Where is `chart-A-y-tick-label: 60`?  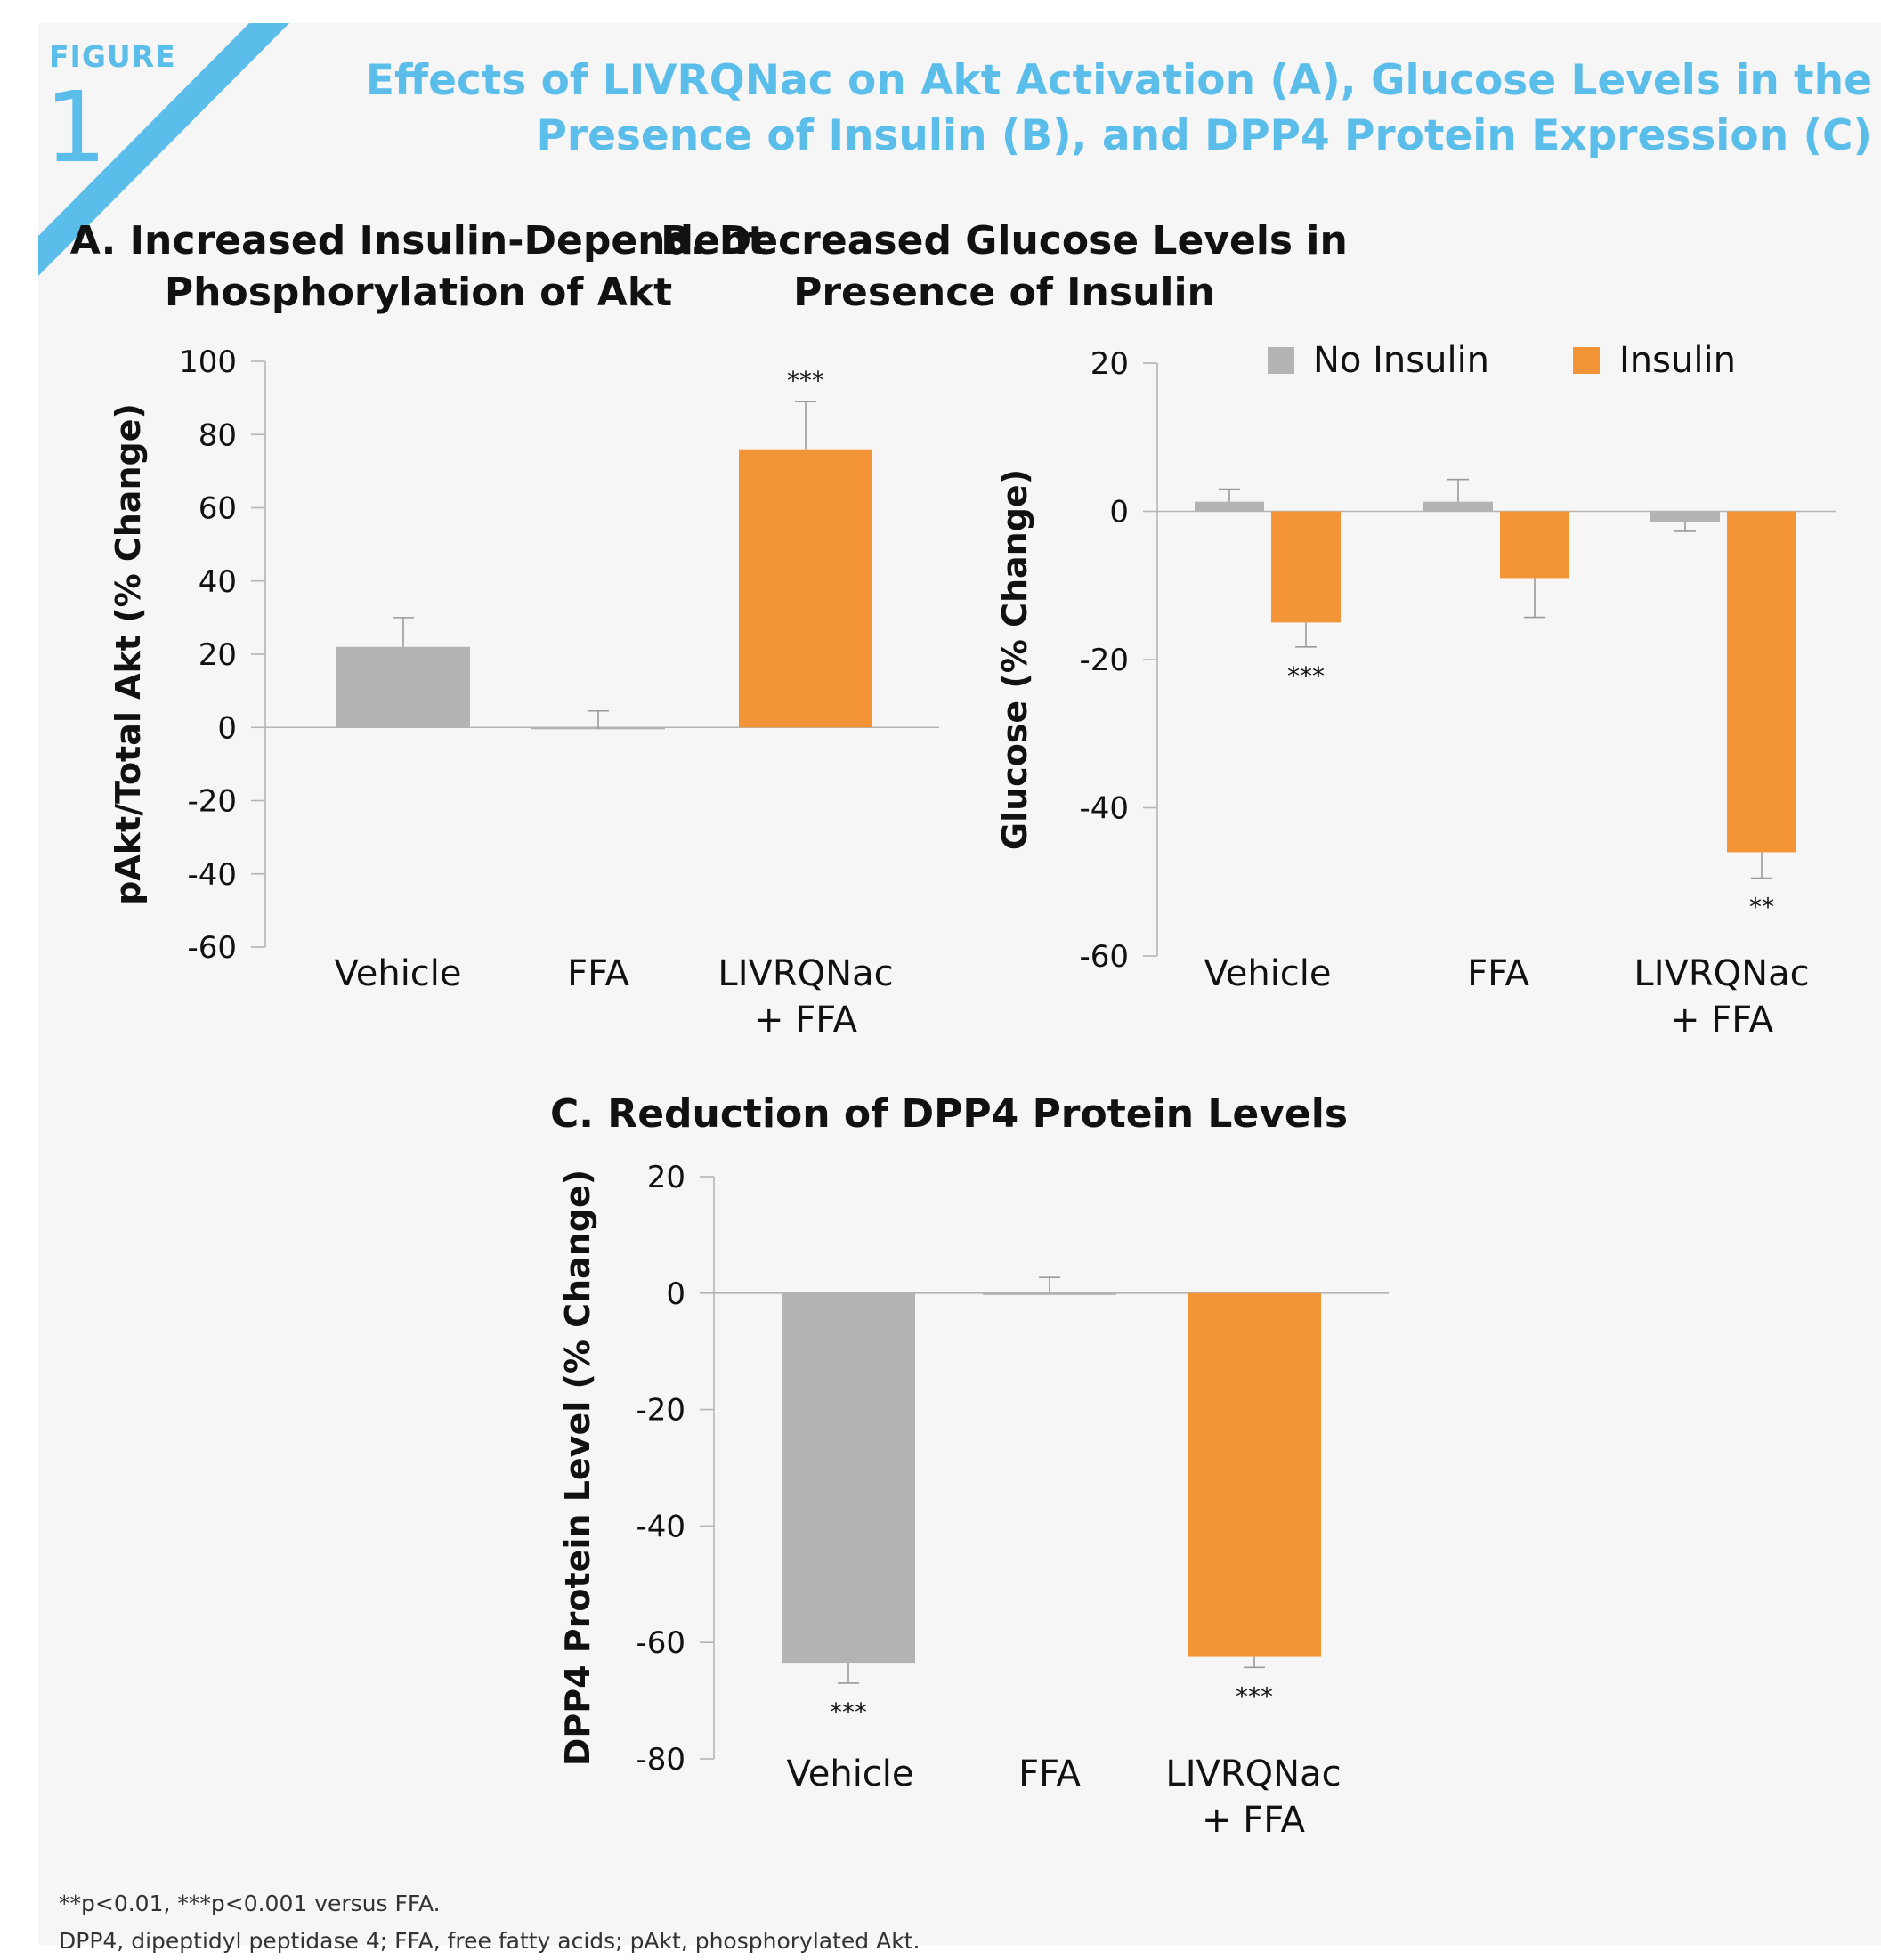
chart-A-y-tick-label: 60 is located at coordinates (218, 509).